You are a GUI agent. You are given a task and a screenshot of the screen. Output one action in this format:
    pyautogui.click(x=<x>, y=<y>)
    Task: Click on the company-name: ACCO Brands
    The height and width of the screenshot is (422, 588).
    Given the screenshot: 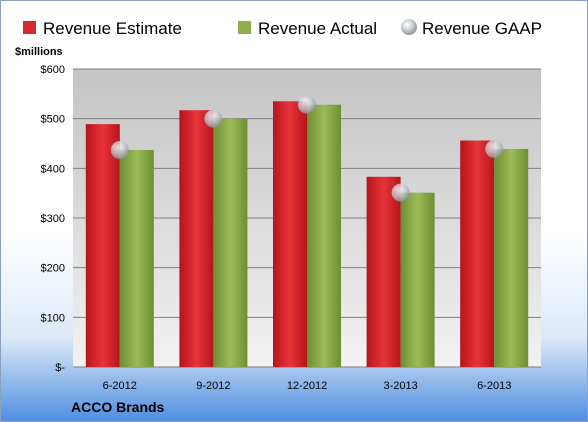 What is the action you would take?
    pyautogui.click(x=118, y=407)
    